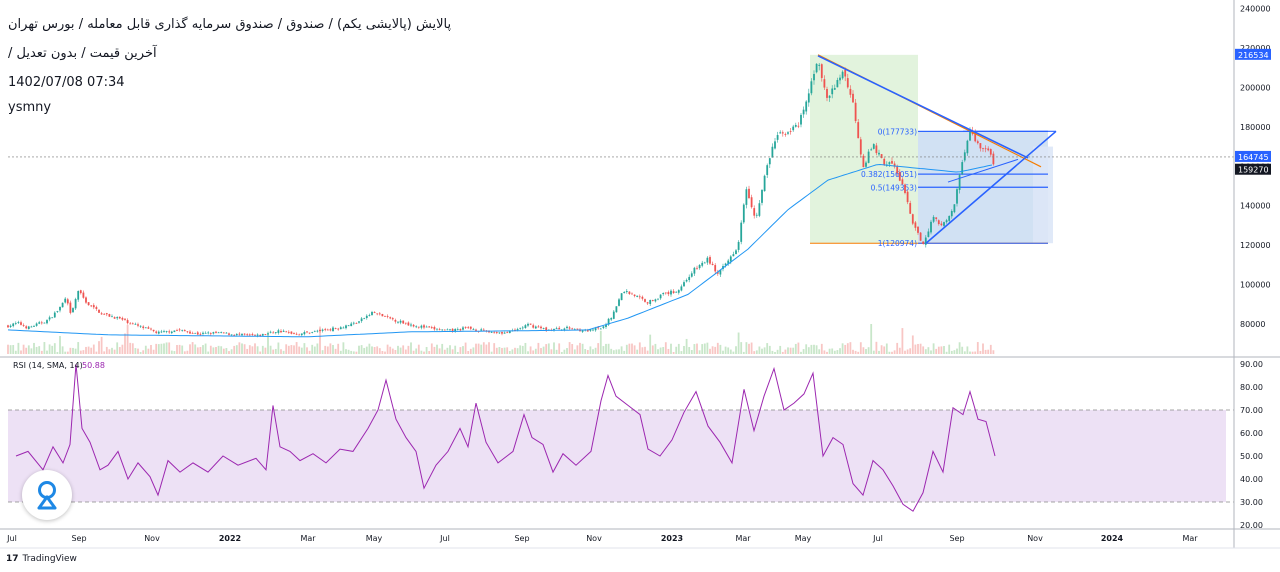 This screenshot has width=1280, height=572. I want to click on price-labels: 216534 164745 159270, so click(1253, 111).